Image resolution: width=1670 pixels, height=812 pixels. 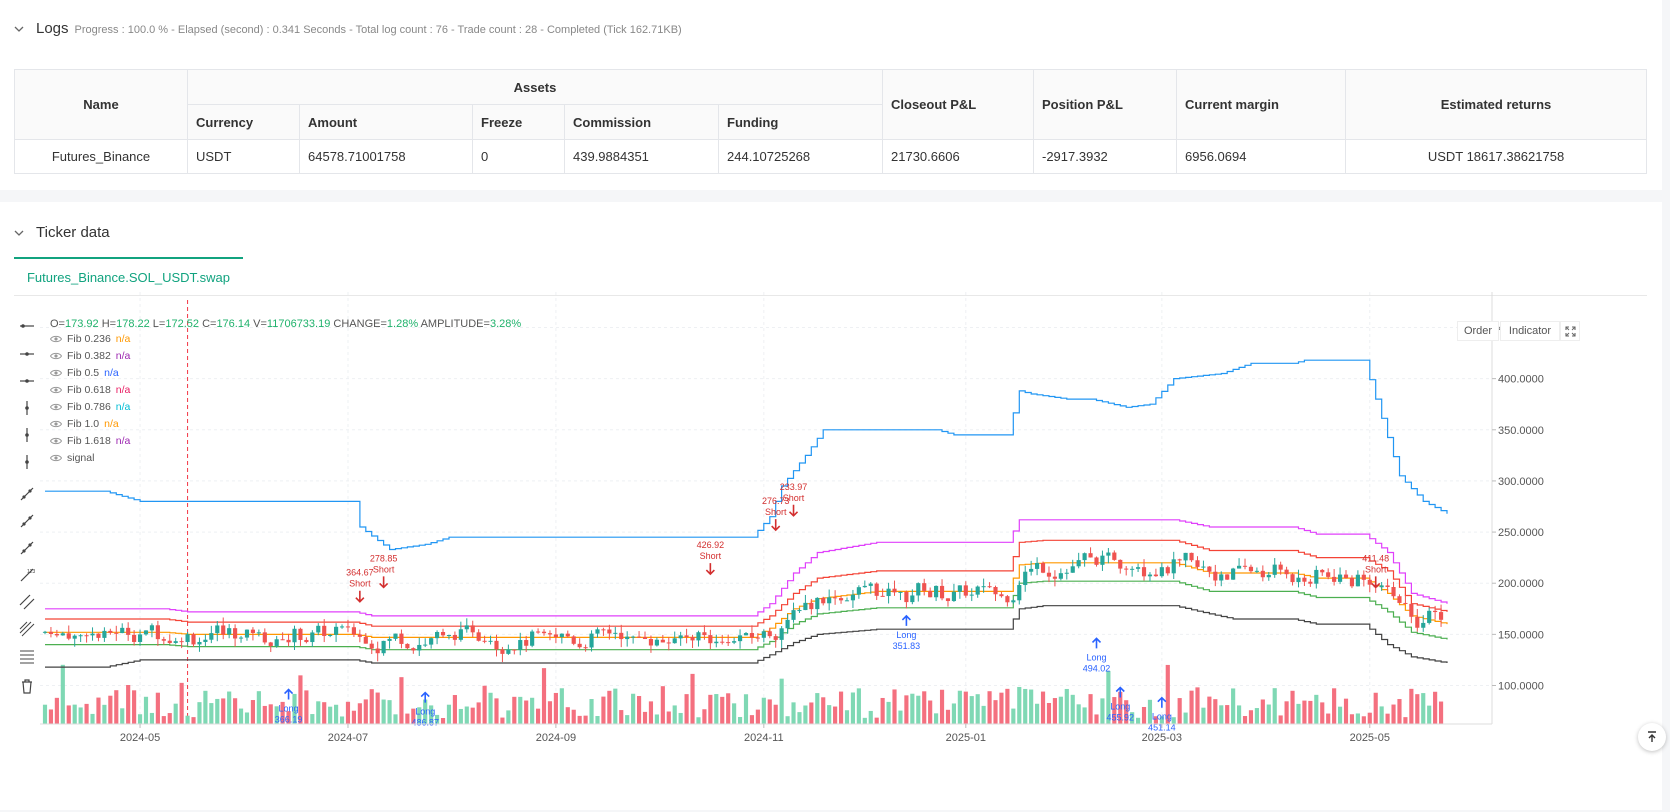 What do you see at coordinates (27, 575) in the screenshot?
I see `price-label-icon: 123` at bounding box center [27, 575].